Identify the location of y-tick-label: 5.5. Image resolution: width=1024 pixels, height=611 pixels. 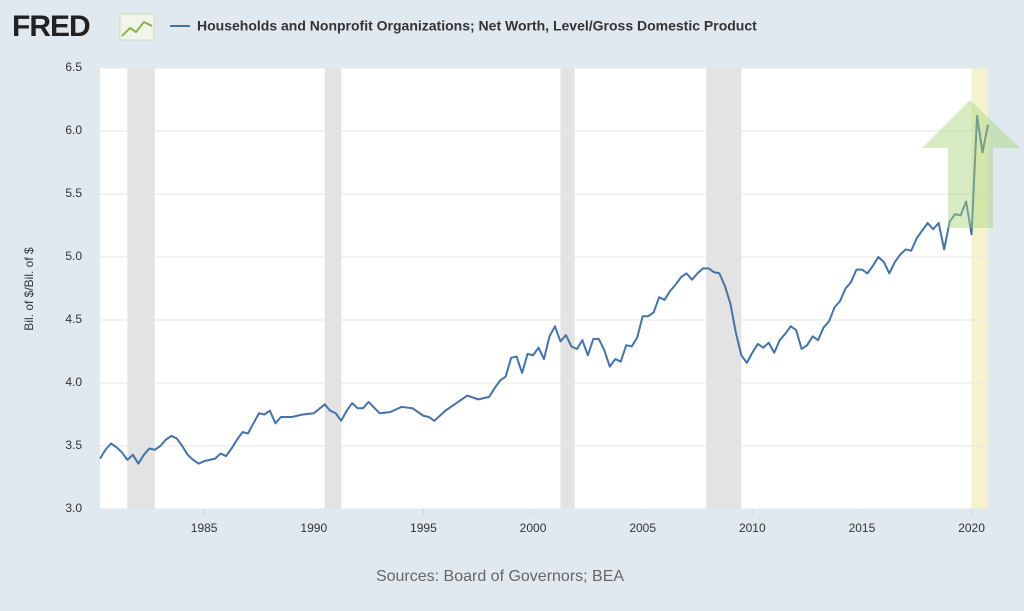
(73, 193).